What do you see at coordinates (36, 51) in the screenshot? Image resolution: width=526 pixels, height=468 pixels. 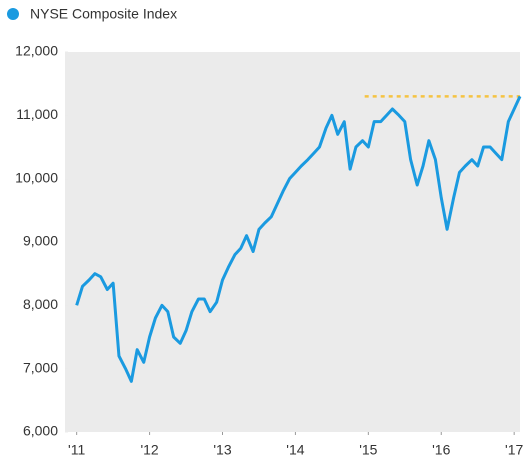 I see `y-tick-label: 12,000` at bounding box center [36, 51].